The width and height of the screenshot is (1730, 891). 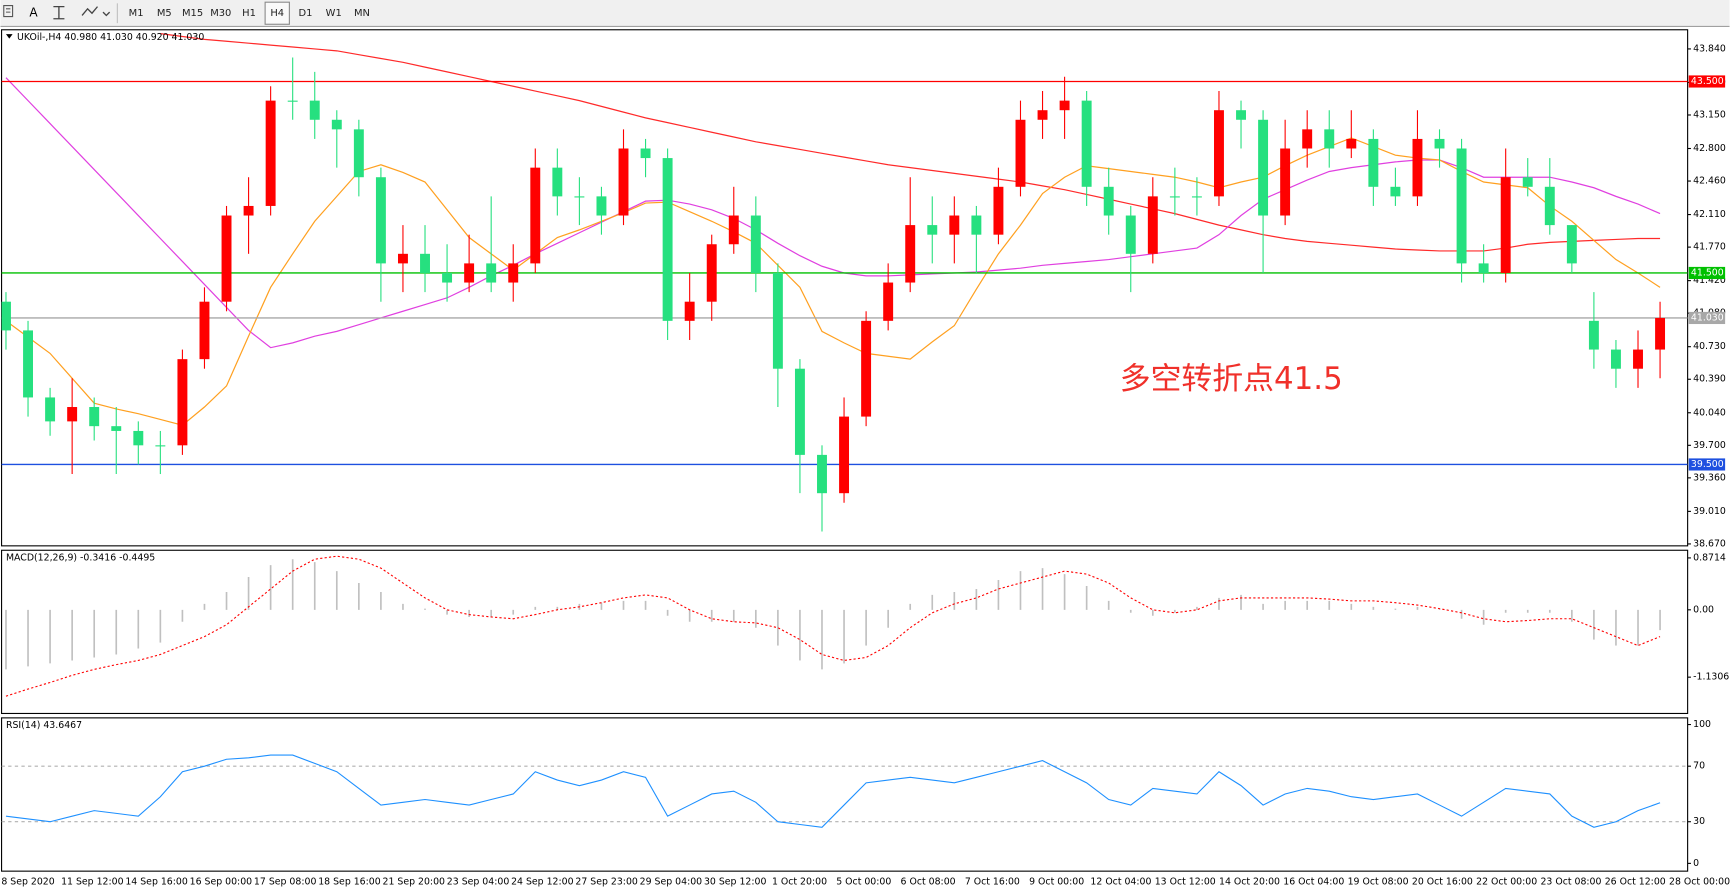 What do you see at coordinates (1709, 477) in the screenshot?
I see `y-tick-label: 39.360` at bounding box center [1709, 477].